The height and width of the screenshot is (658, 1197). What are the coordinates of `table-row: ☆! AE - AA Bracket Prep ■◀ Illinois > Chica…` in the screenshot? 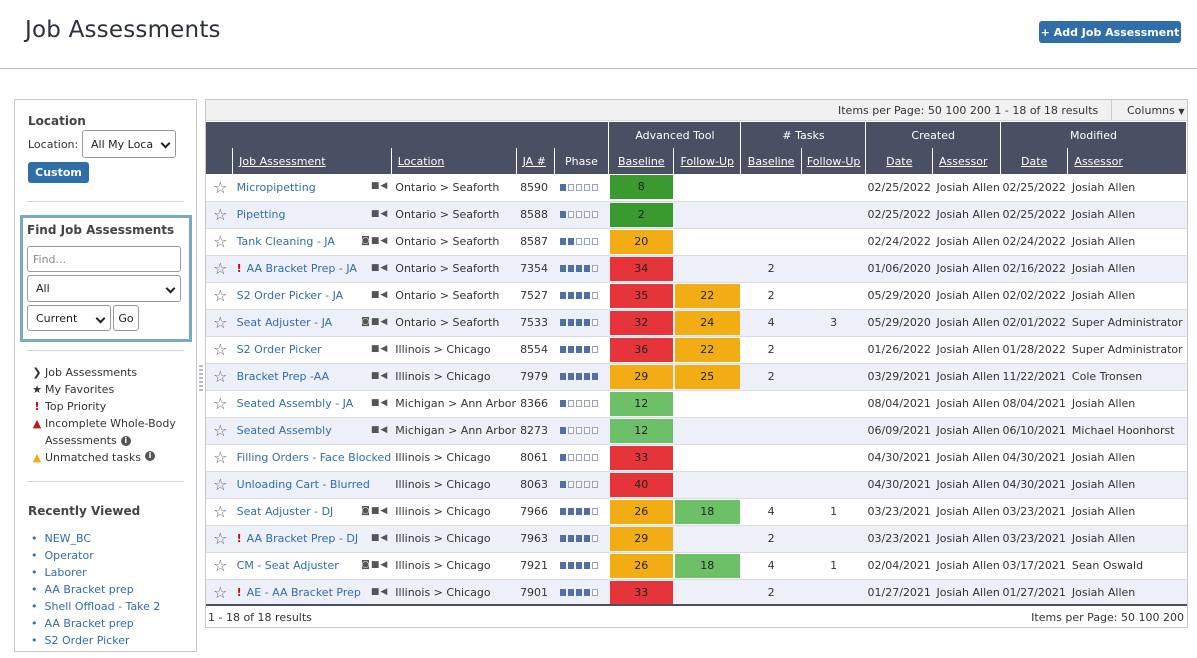 It's located at (696, 593).